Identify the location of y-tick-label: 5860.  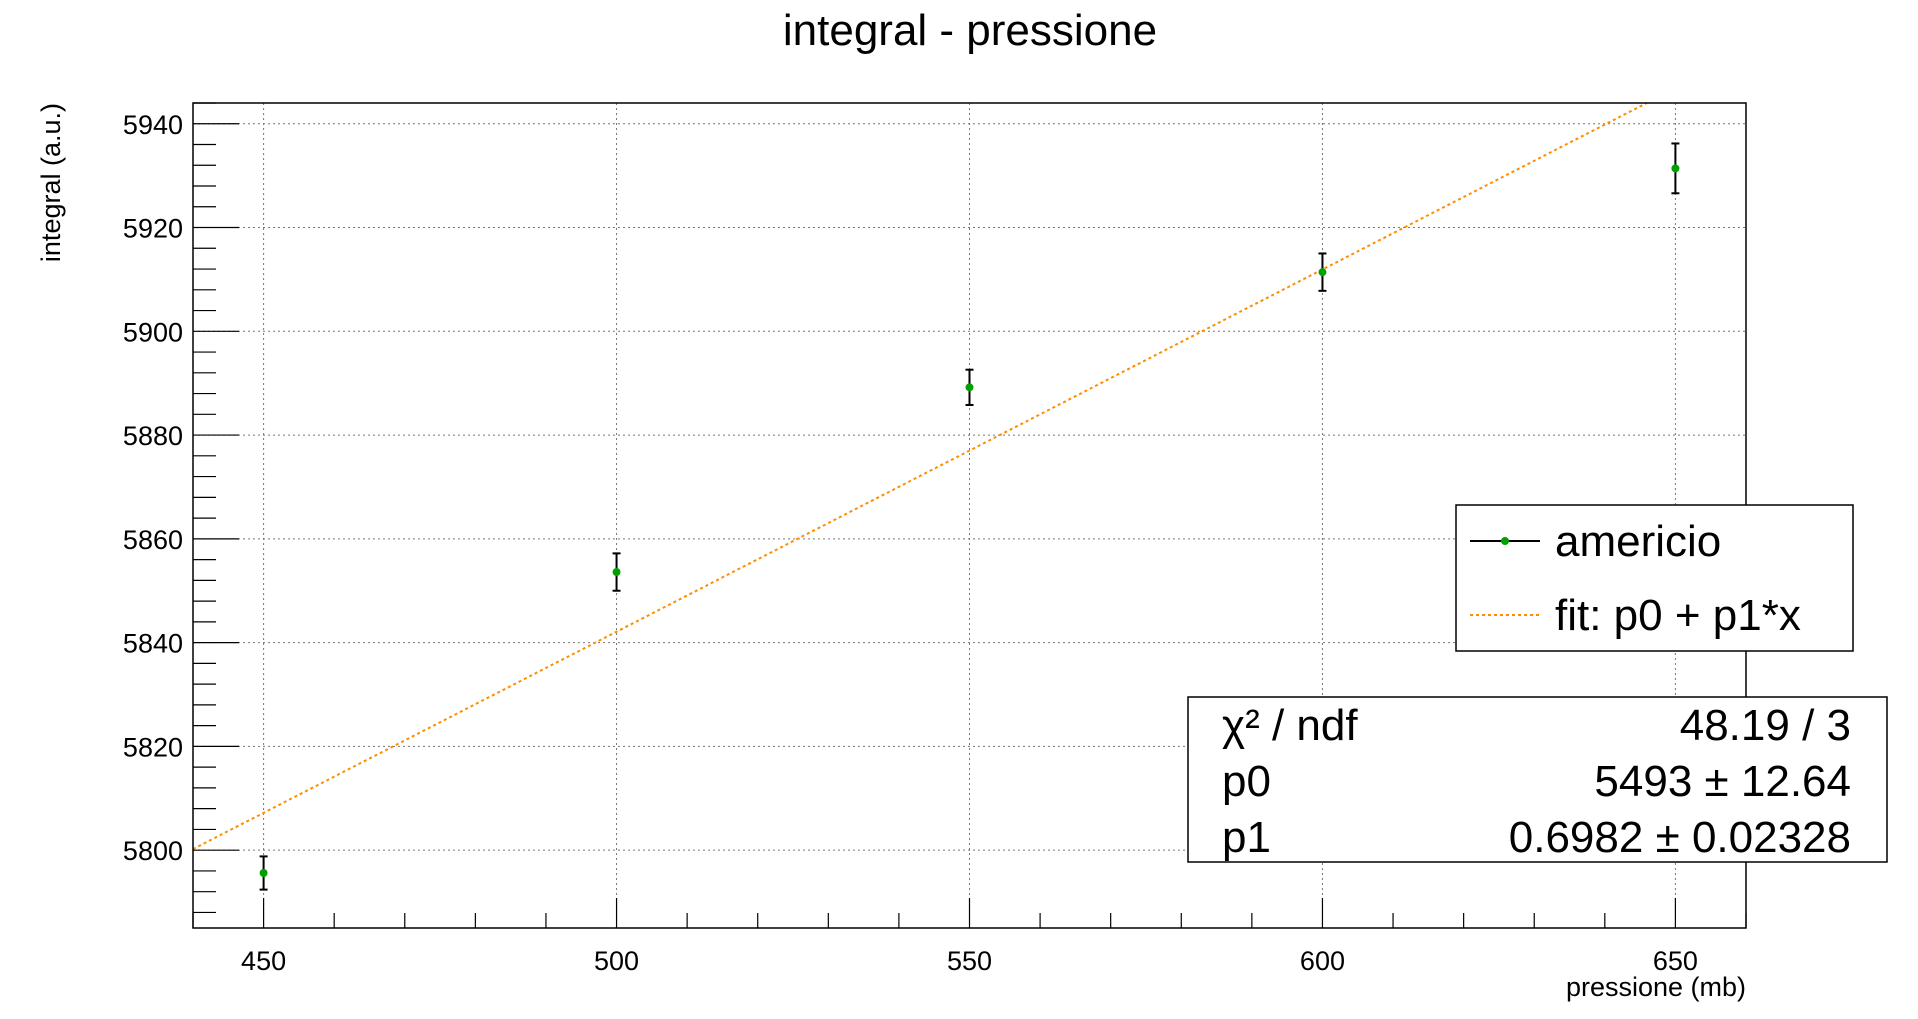
(153, 540).